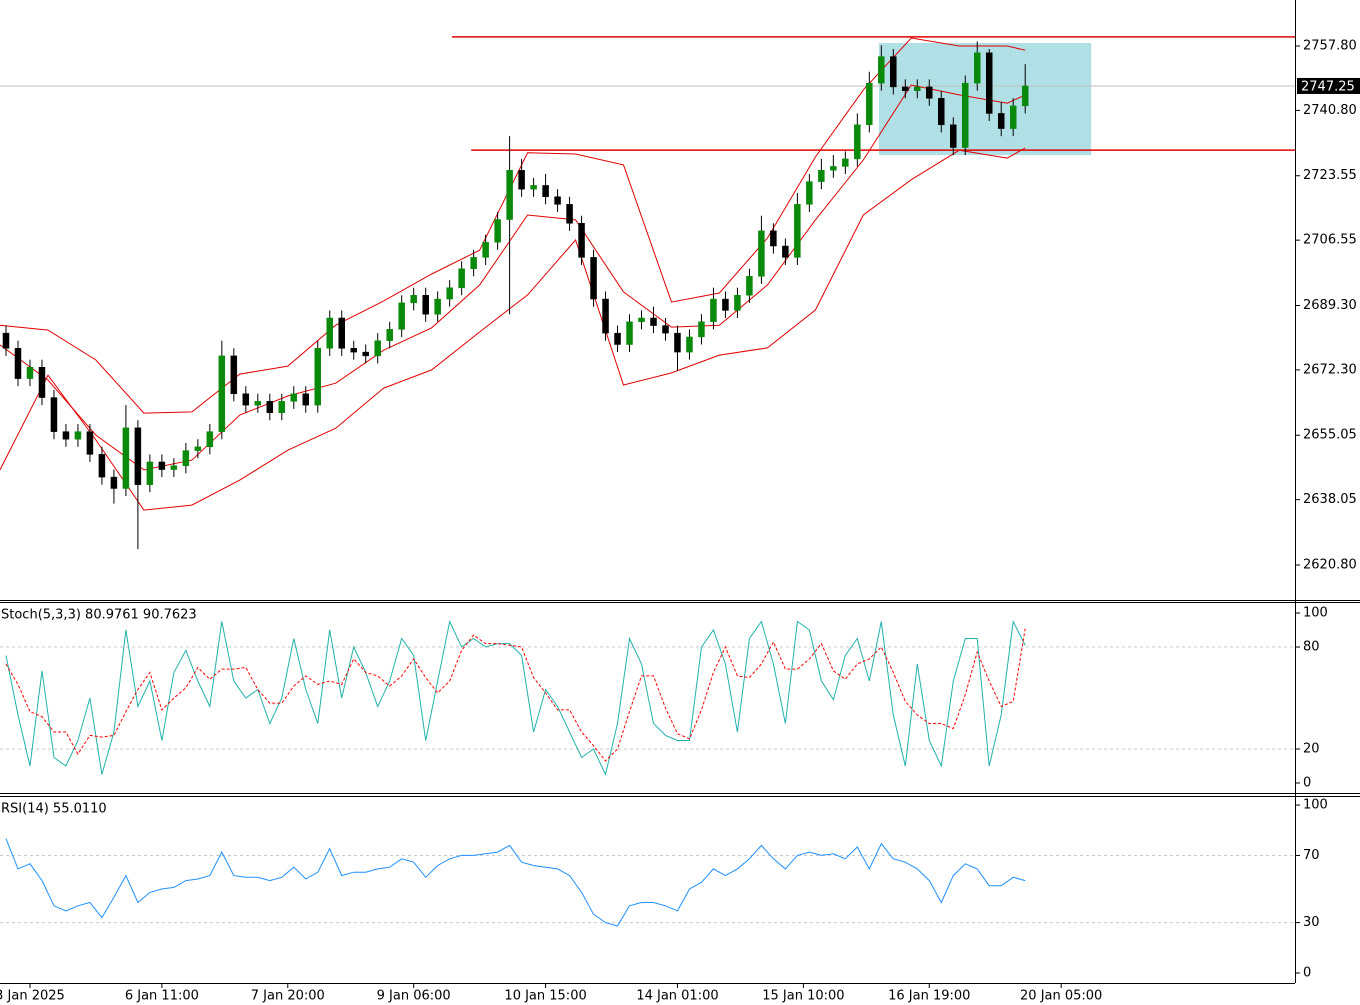 Image resolution: width=1360 pixels, height=1005 pixels. I want to click on x-tick-label: 6 Jan 11:00, so click(162, 996).